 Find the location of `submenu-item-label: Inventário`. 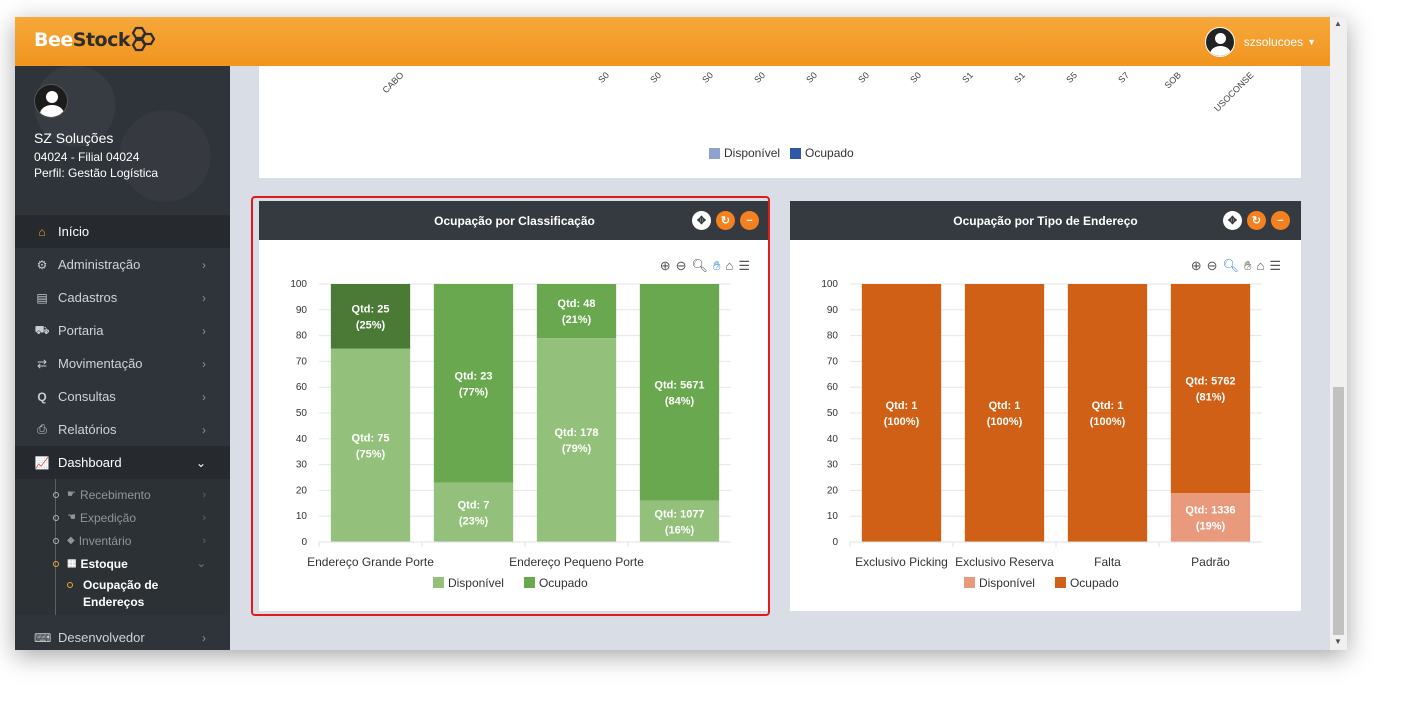

submenu-item-label: Inventário is located at coordinates (105, 540).